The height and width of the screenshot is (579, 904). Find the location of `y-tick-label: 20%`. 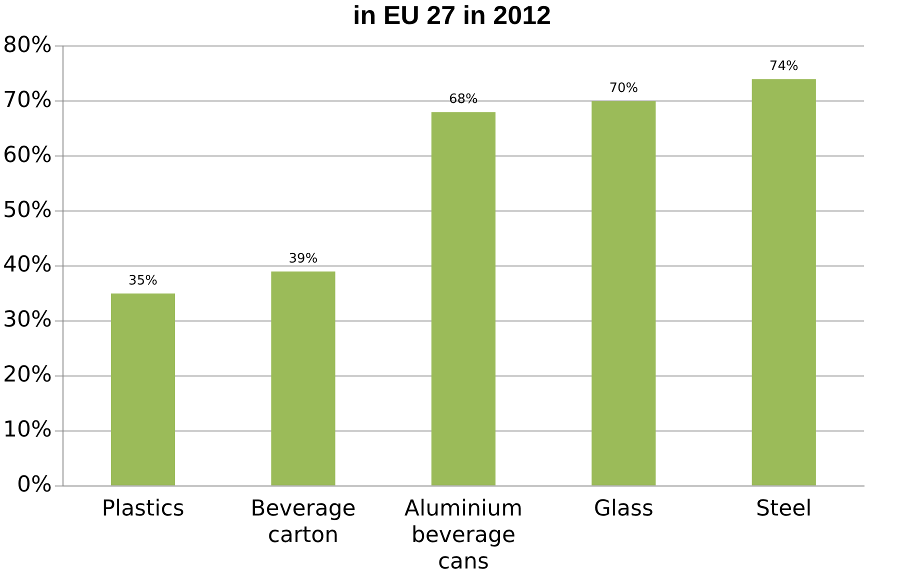

y-tick-label: 20% is located at coordinates (27, 375).